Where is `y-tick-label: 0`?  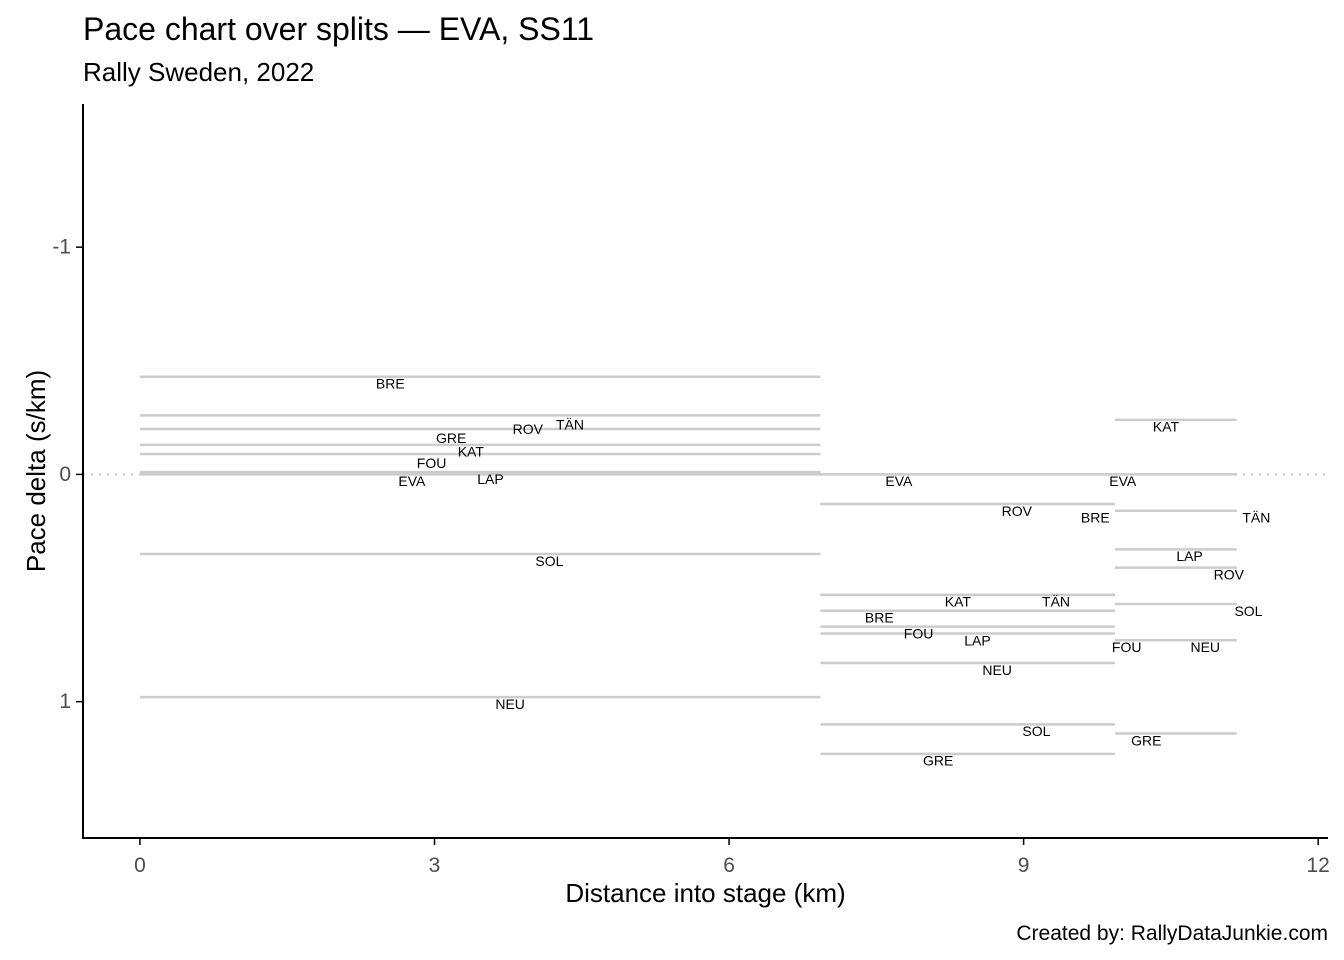
y-tick-label: 0 is located at coordinates (65, 474).